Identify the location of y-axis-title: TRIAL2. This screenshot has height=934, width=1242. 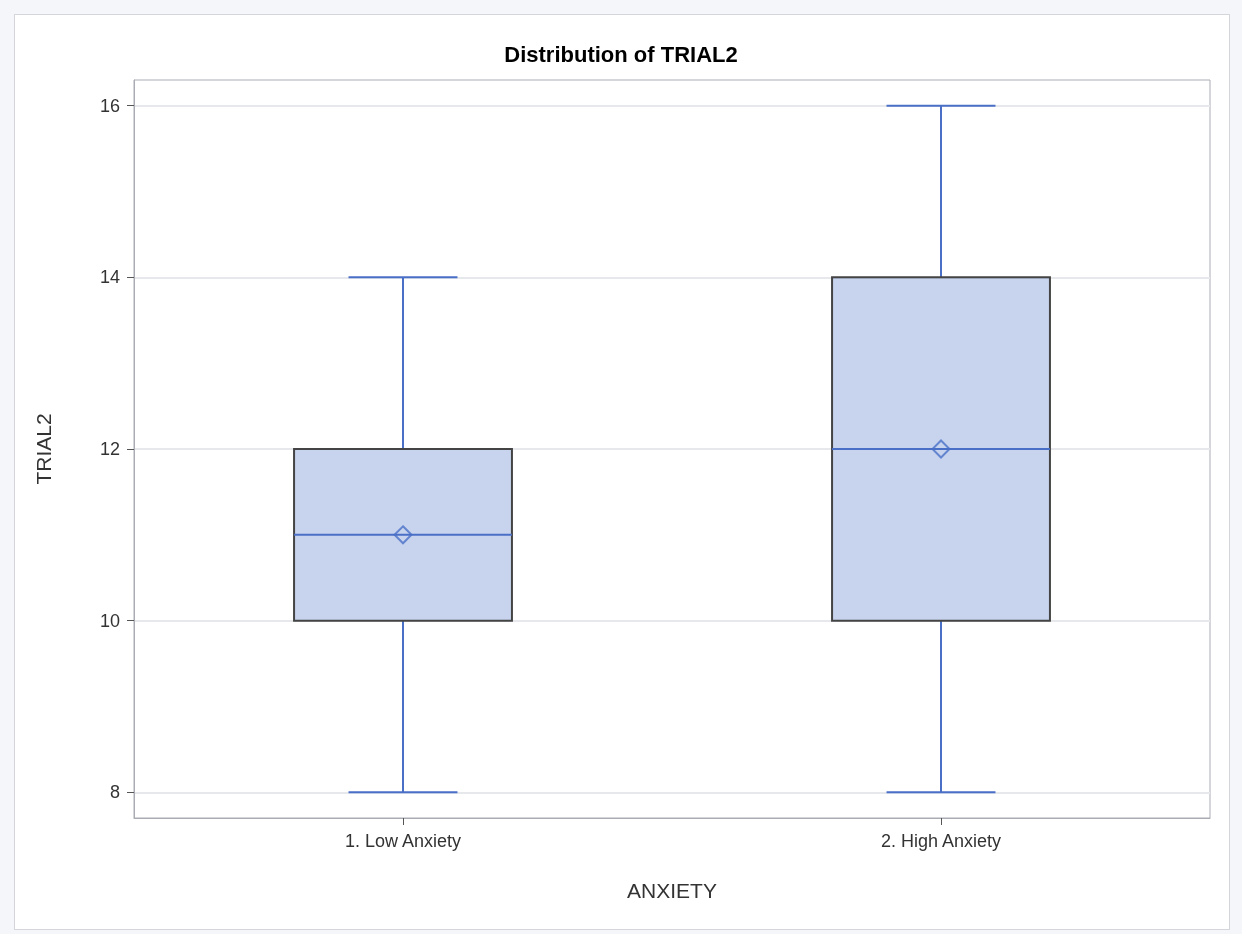
(43, 449).